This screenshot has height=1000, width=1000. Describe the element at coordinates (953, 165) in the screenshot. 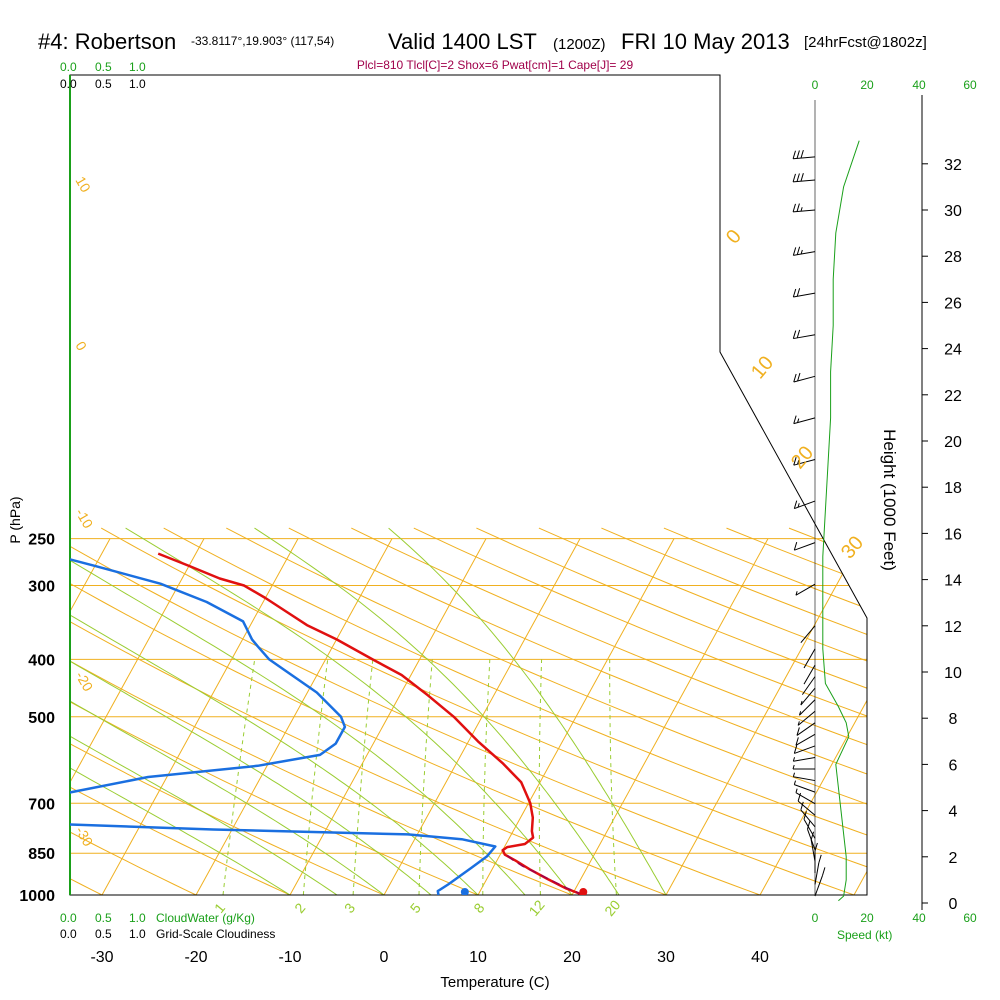

I see `height-tick-label: 32` at that location.